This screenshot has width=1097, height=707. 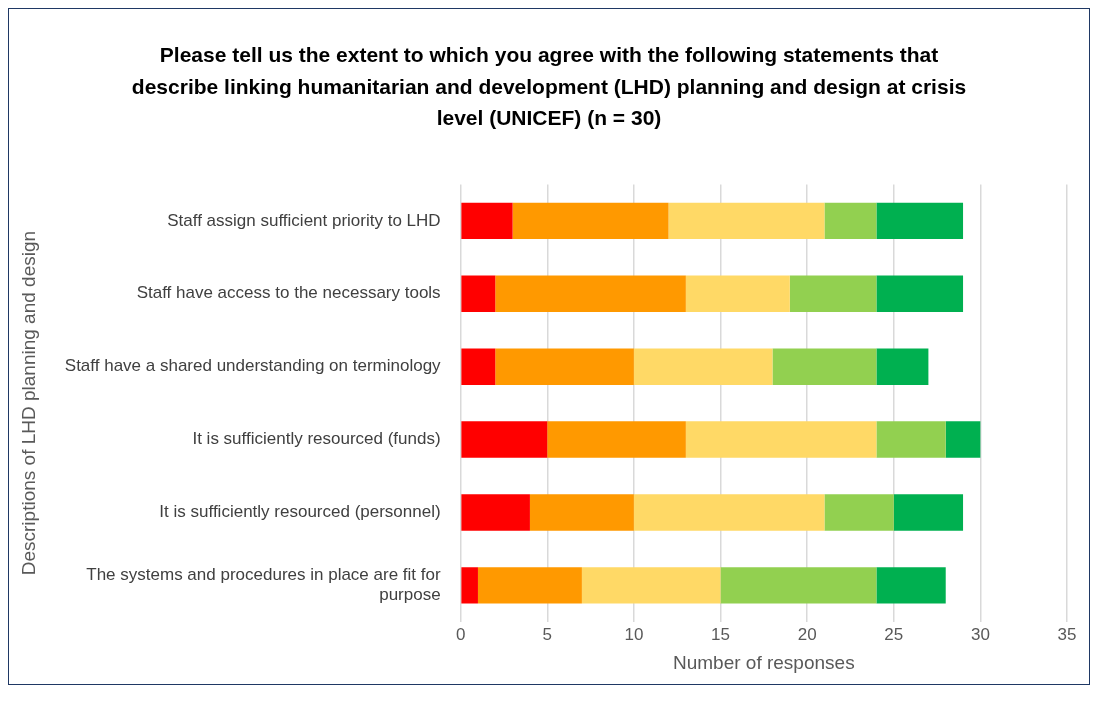 I want to click on x-tick-label: 10, so click(x=634, y=634).